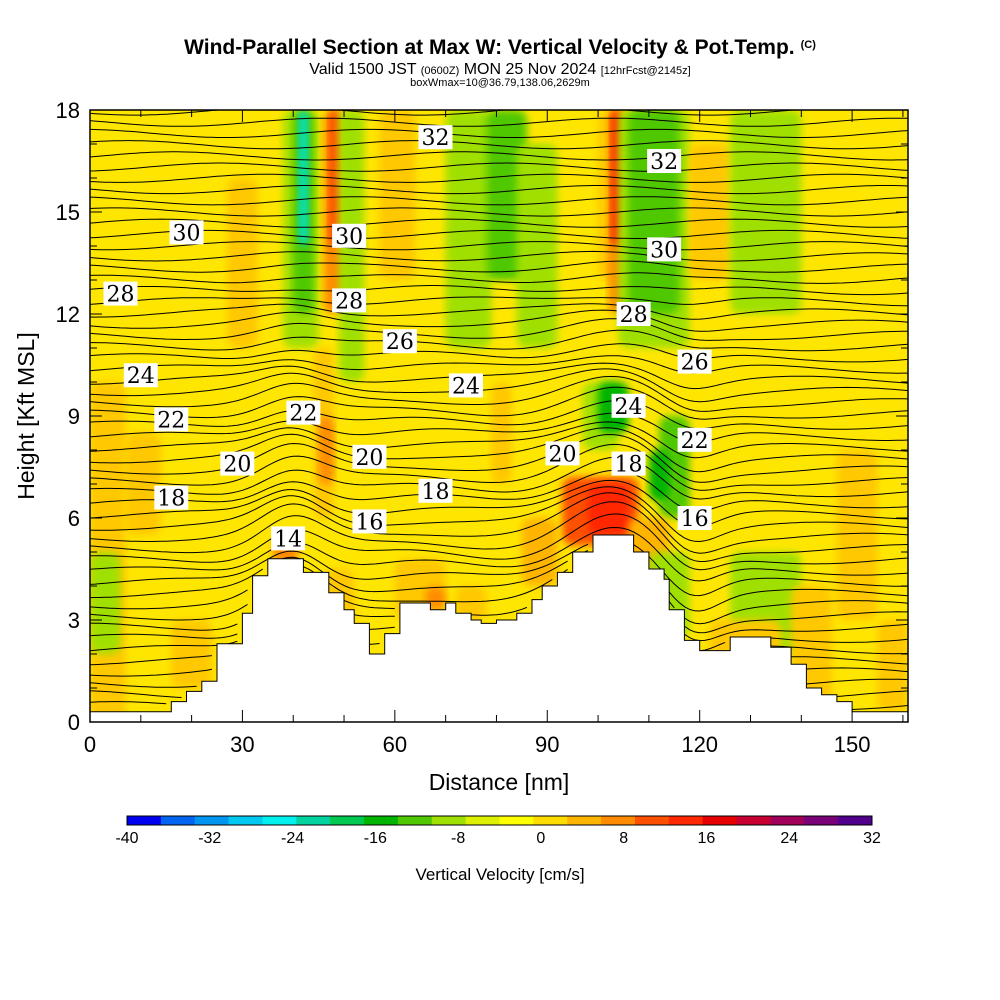 The width and height of the screenshot is (1000, 1000). I want to click on contour-label: 16, so click(694, 519).